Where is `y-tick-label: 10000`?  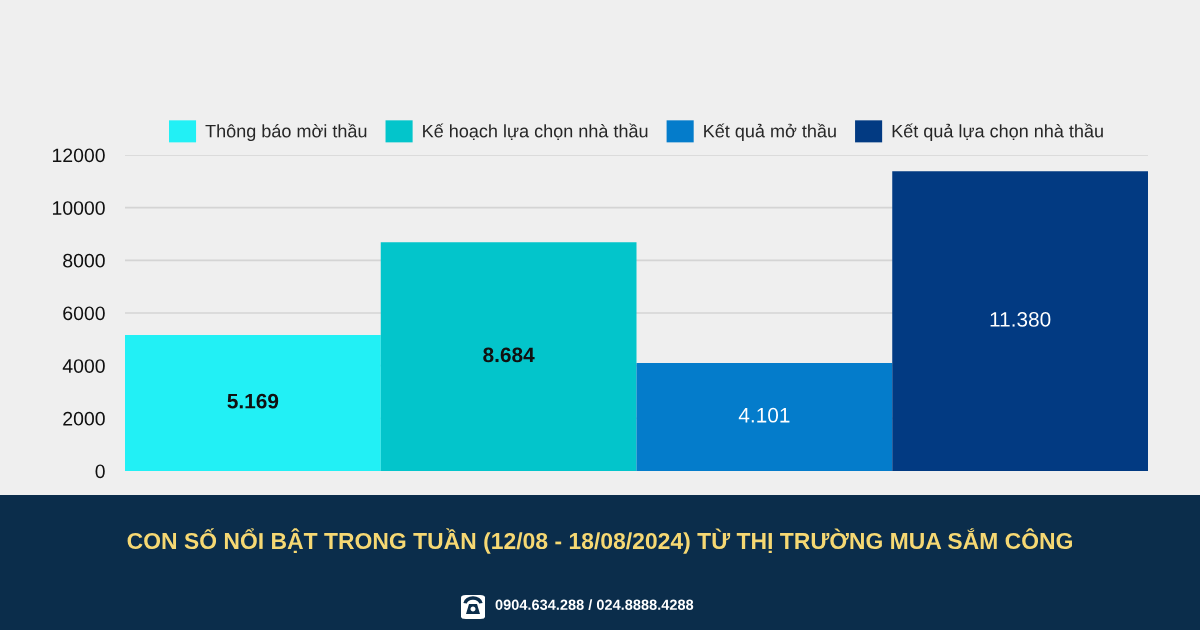
y-tick-label: 10000 is located at coordinates (78, 208).